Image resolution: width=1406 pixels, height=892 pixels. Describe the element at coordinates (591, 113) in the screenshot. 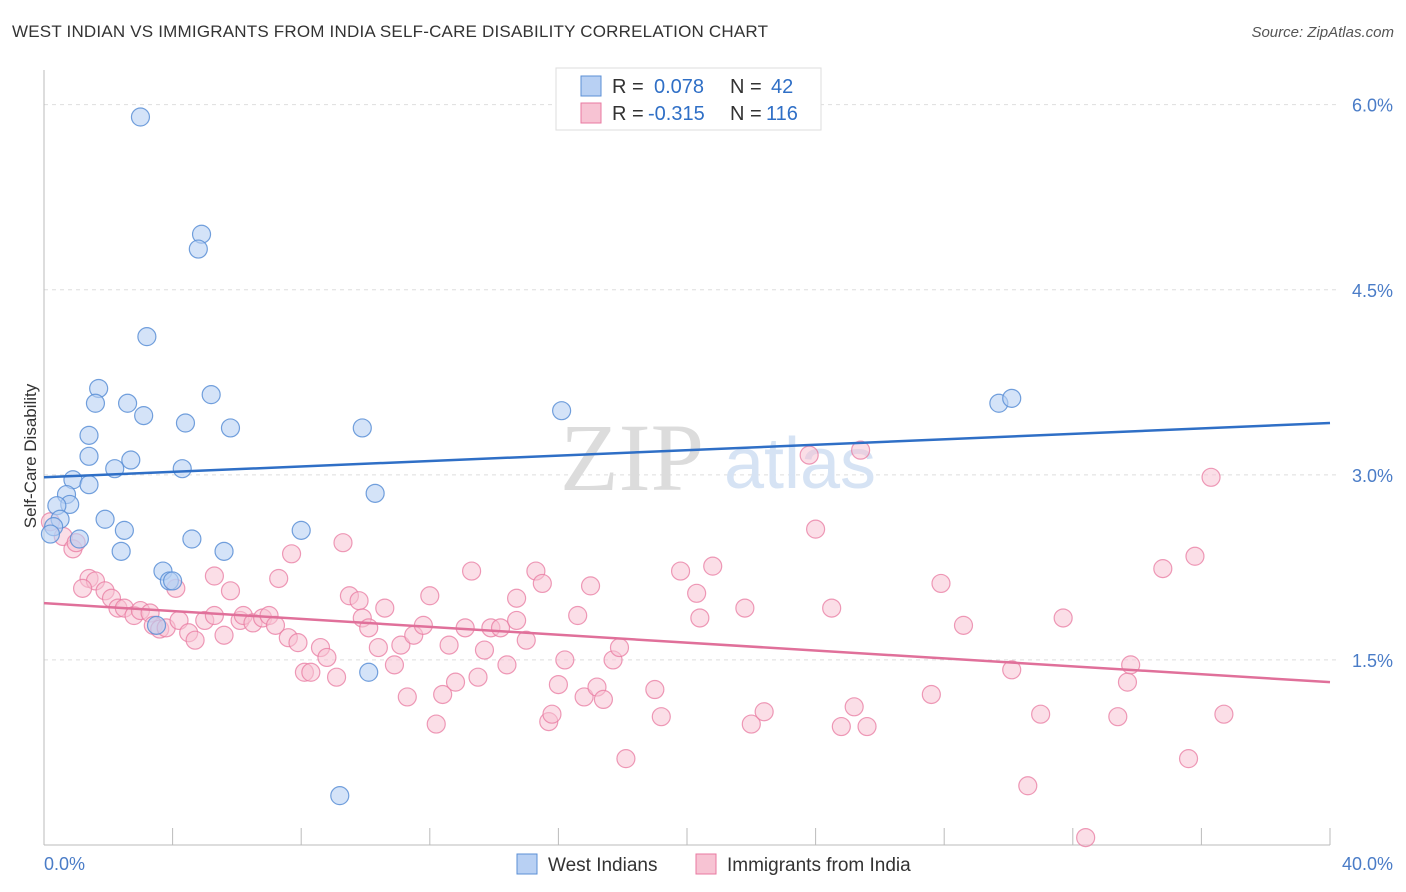

I see `legend-swatch-pink` at that location.